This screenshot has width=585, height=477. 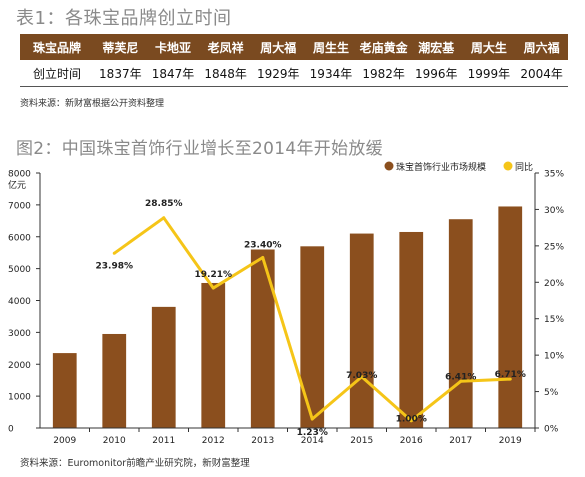 What do you see at coordinates (312, 337) in the screenshot?
I see `bar-2014` at bounding box center [312, 337].